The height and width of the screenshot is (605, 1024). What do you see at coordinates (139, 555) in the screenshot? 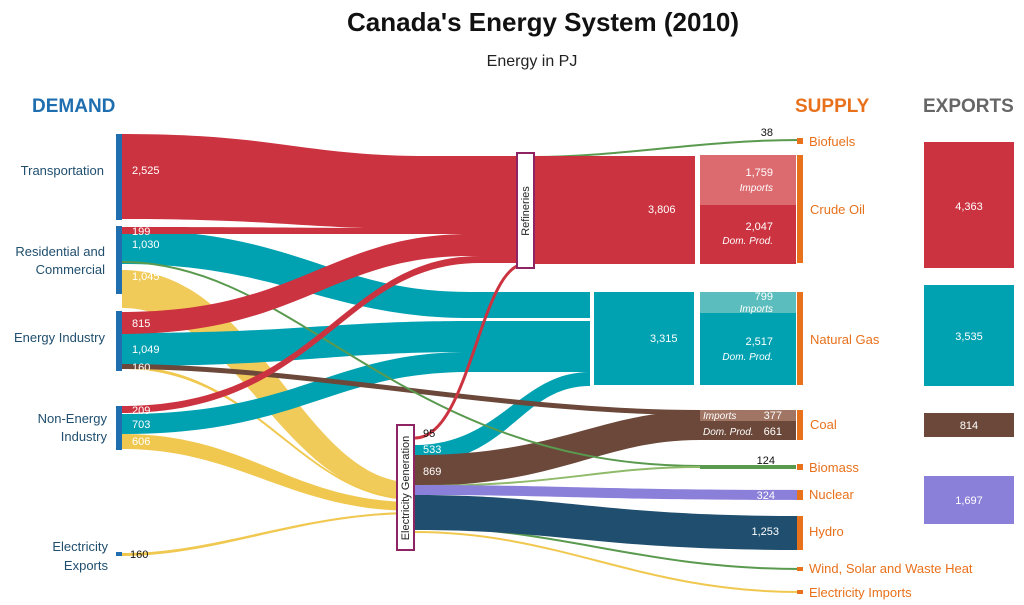
I see `val-elecexports: 160` at bounding box center [139, 555].